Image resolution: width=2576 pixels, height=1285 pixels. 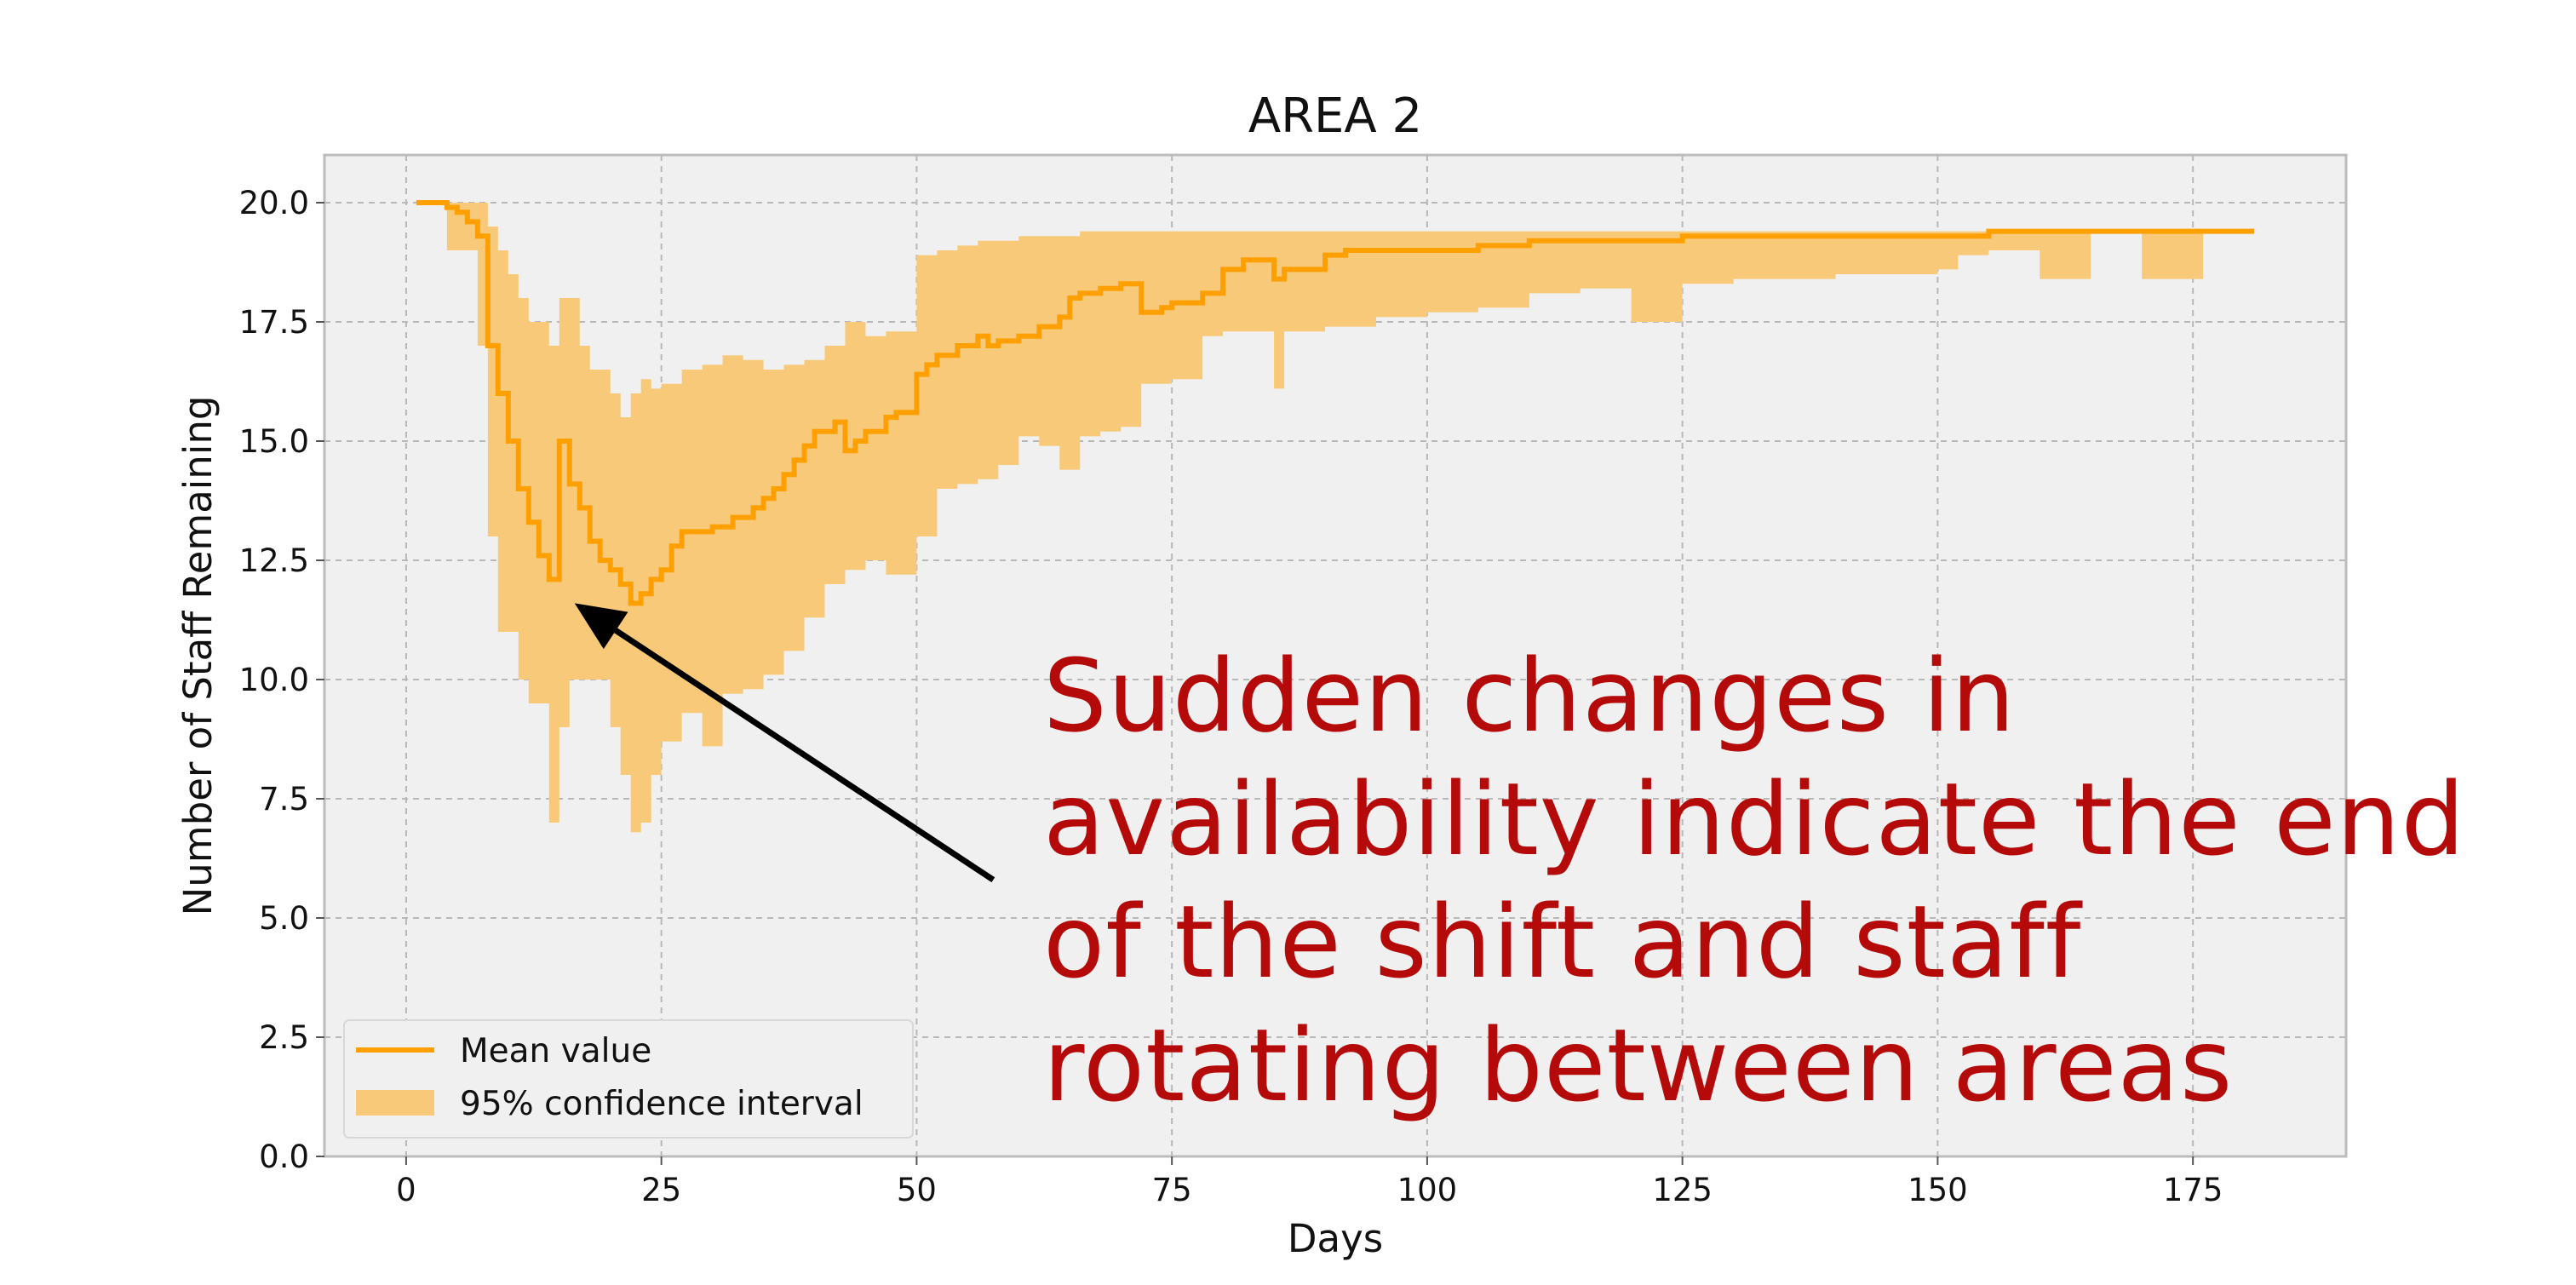 I want to click on x-tick-label: 0, so click(x=406, y=1190).